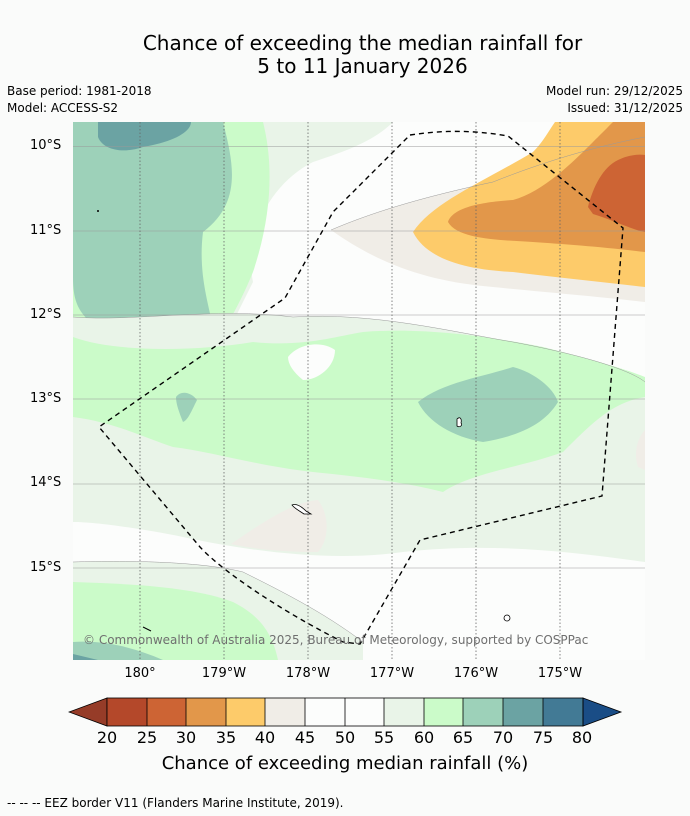 Image resolution: width=690 pixels, height=816 pixels. I want to click on lat-label: 14°S, so click(46, 482).